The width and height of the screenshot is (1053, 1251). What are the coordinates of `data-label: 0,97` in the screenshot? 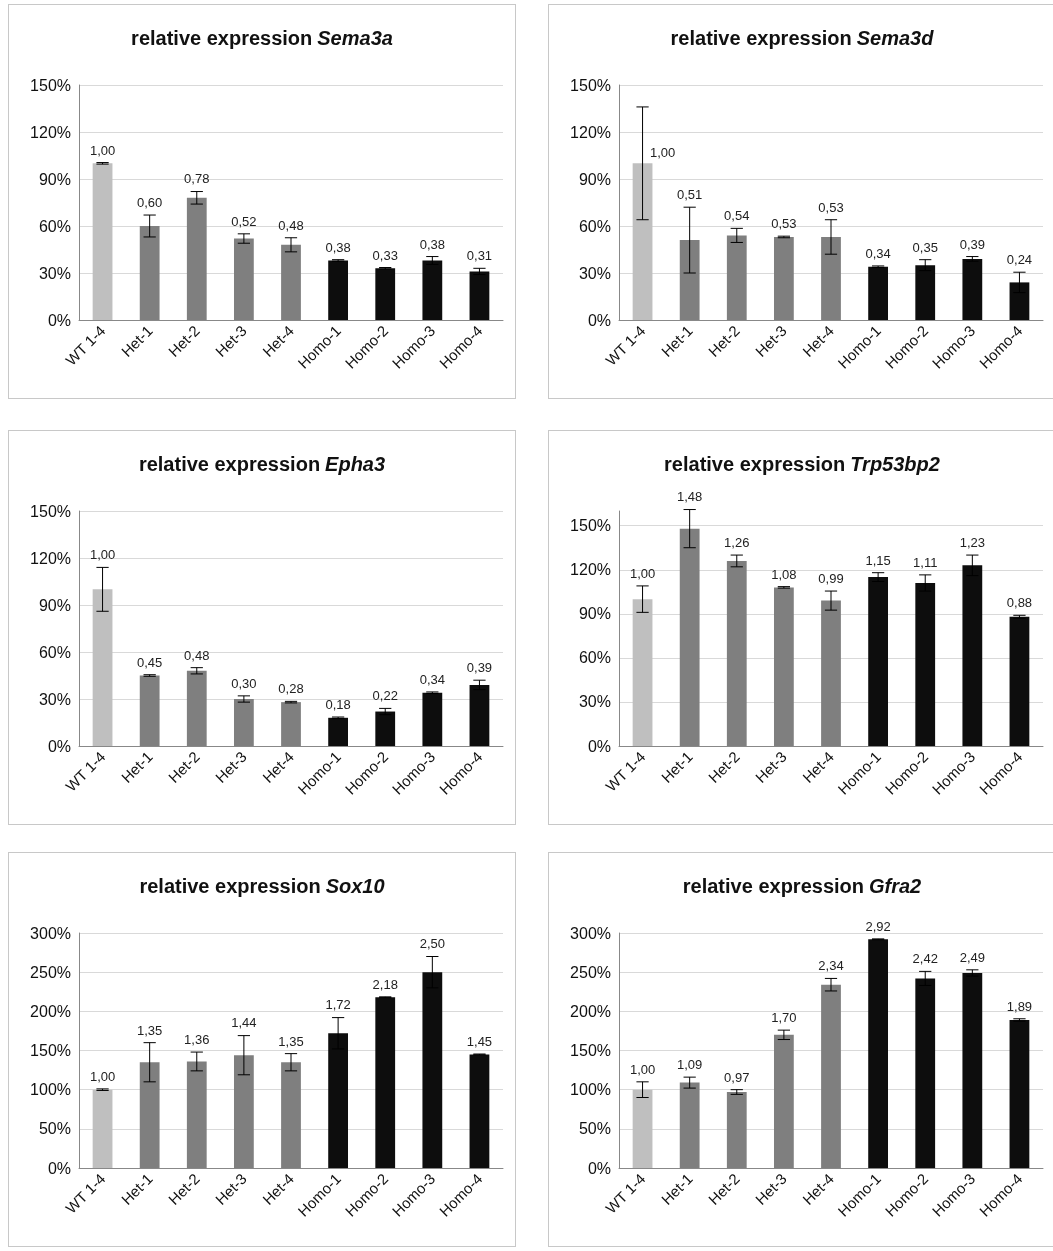 It's located at (737, 1077).